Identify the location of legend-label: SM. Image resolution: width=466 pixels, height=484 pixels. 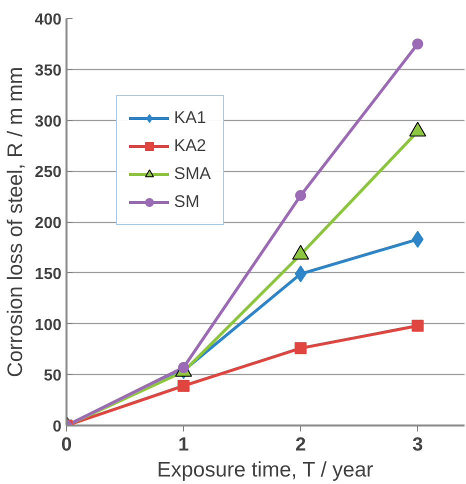
(187, 202).